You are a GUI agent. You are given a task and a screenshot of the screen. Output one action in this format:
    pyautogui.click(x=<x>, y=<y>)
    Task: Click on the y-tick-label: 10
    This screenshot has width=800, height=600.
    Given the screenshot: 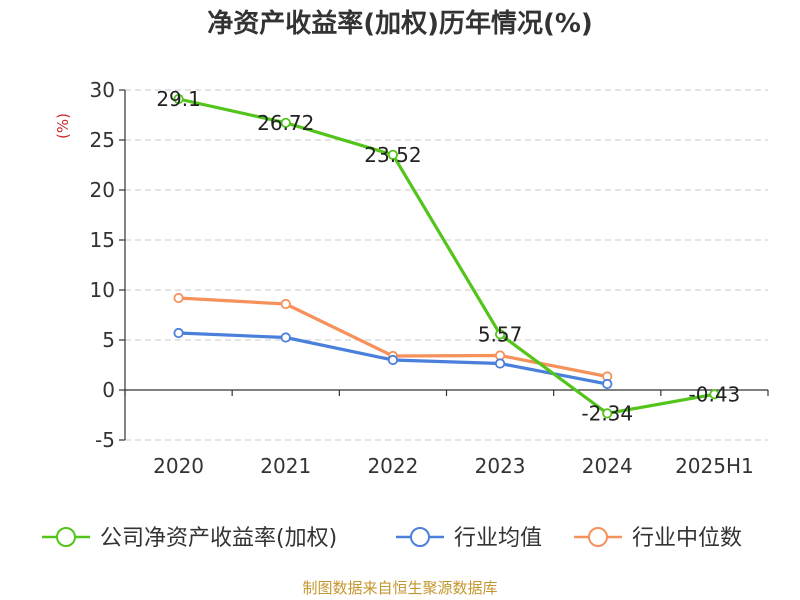 What is the action you would take?
    pyautogui.click(x=102, y=290)
    